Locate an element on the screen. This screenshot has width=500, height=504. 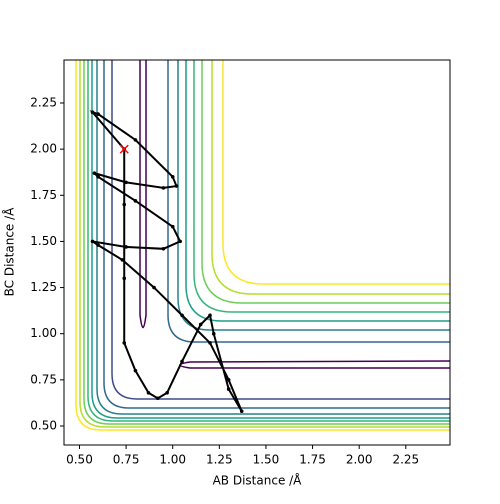
y-tick-label: 1.00 is located at coordinates (43, 333).